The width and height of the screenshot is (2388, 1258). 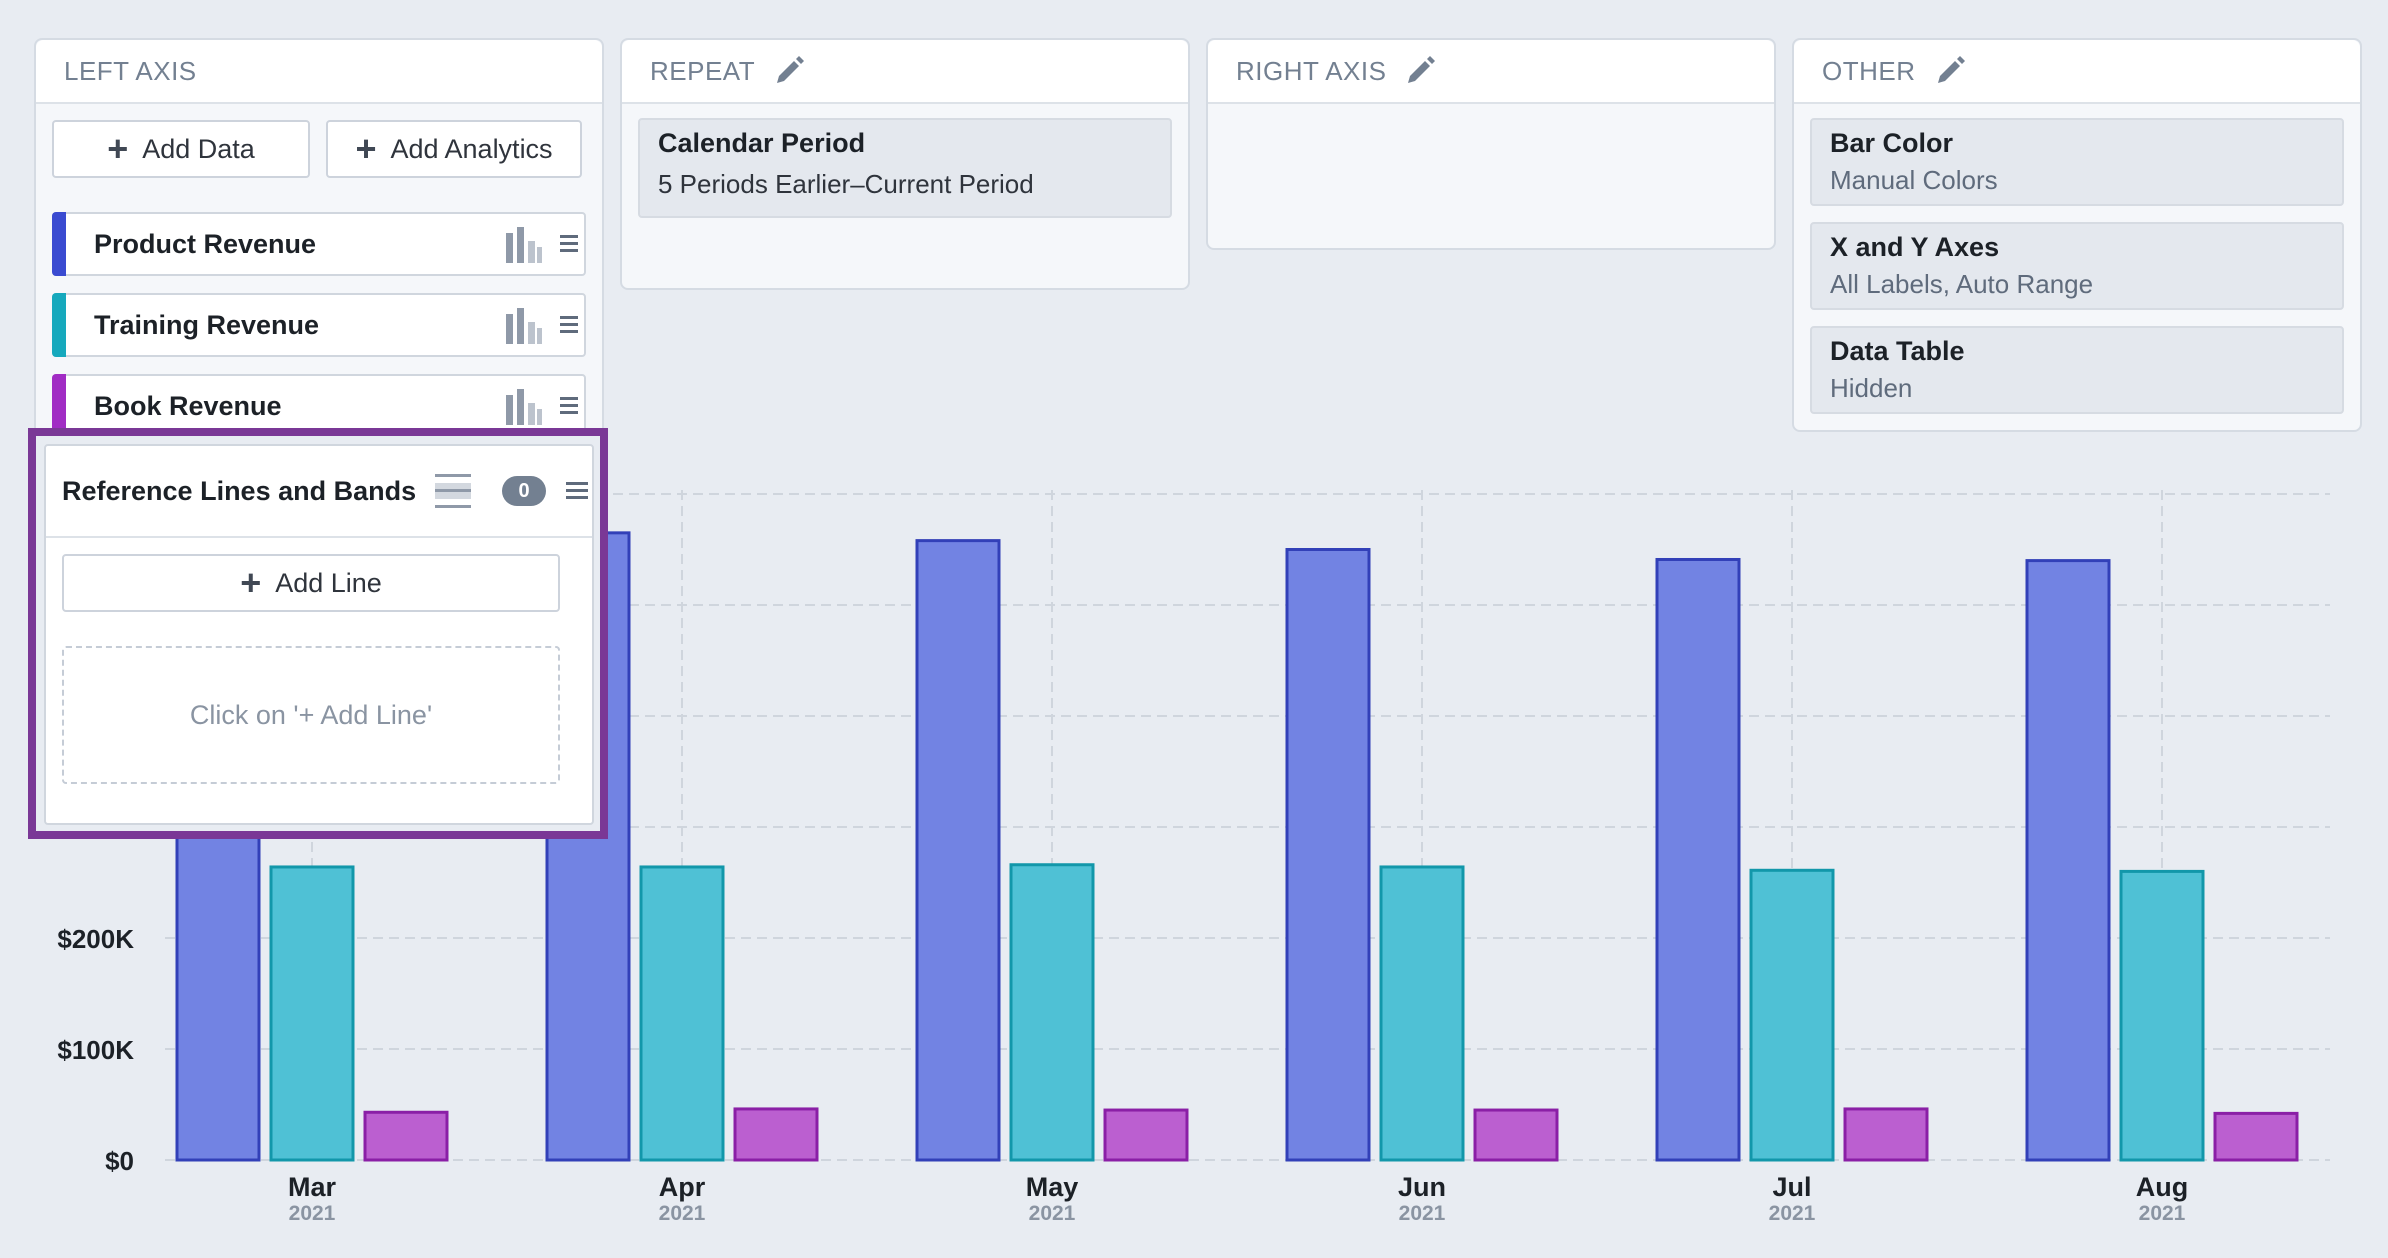 What do you see at coordinates (1491, 72) in the screenshot?
I see `right-axis-header: RIGHT AXIS` at bounding box center [1491, 72].